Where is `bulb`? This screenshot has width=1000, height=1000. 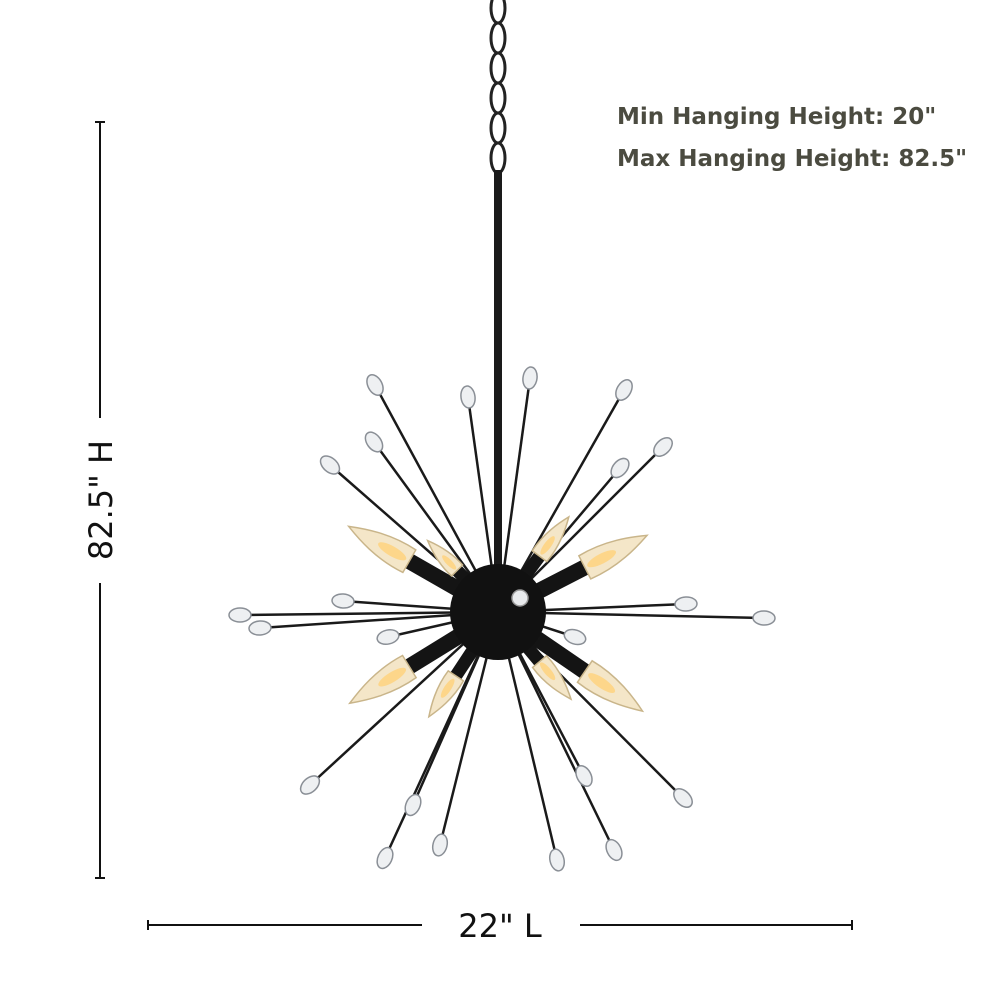
bulb is located at coordinates (613, 557).